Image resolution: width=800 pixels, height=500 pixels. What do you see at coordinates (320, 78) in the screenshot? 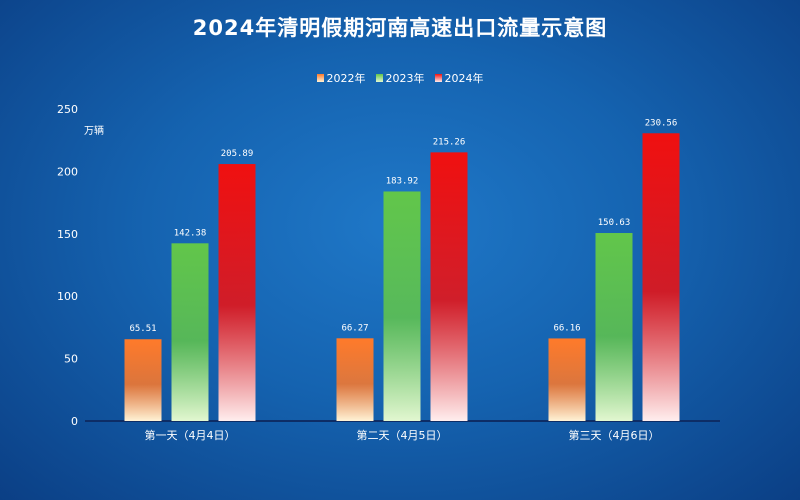
I see `legend-swatch-2022` at bounding box center [320, 78].